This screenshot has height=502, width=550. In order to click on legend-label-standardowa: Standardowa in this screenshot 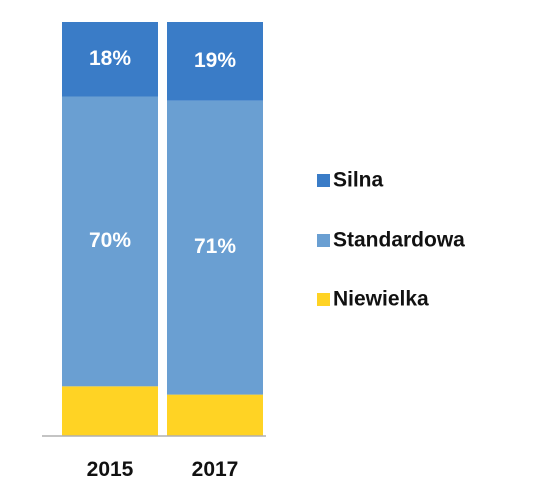, I will do `click(399, 240)`.